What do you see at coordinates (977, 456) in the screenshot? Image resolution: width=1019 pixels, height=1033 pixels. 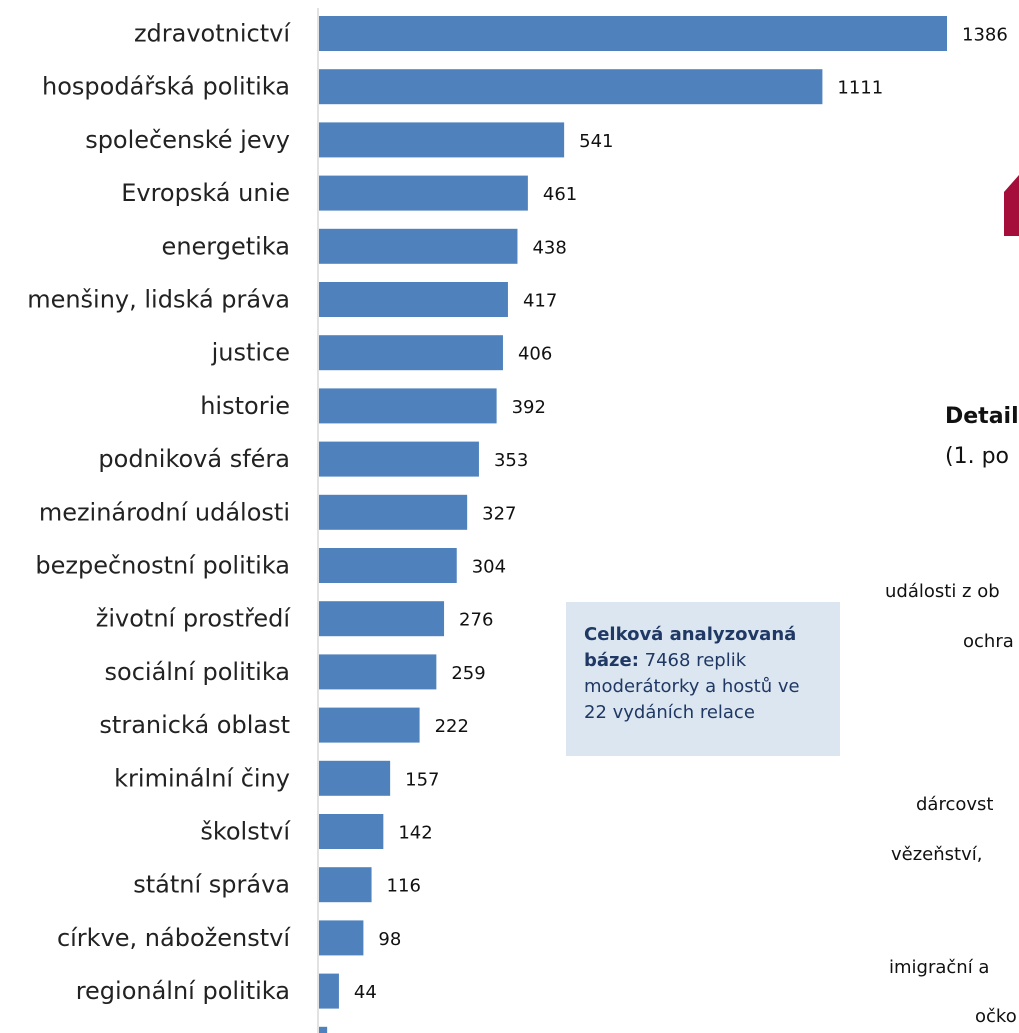 I see `detail-subtitle-fragment: (1. po` at bounding box center [977, 456].